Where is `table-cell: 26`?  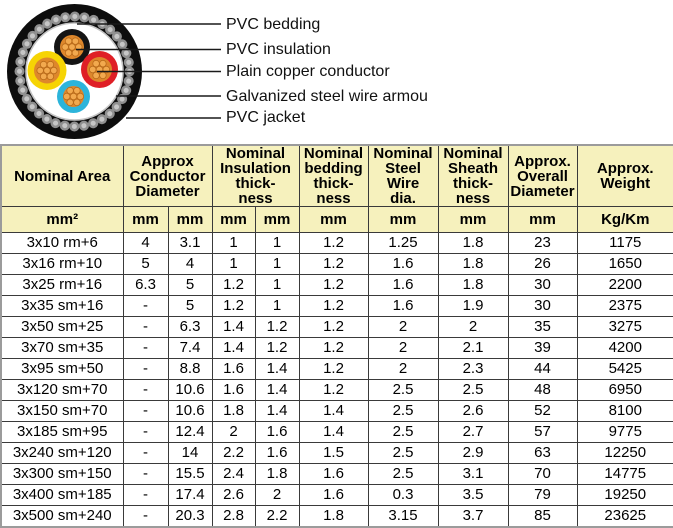
table-cell: 26 is located at coordinates (542, 264).